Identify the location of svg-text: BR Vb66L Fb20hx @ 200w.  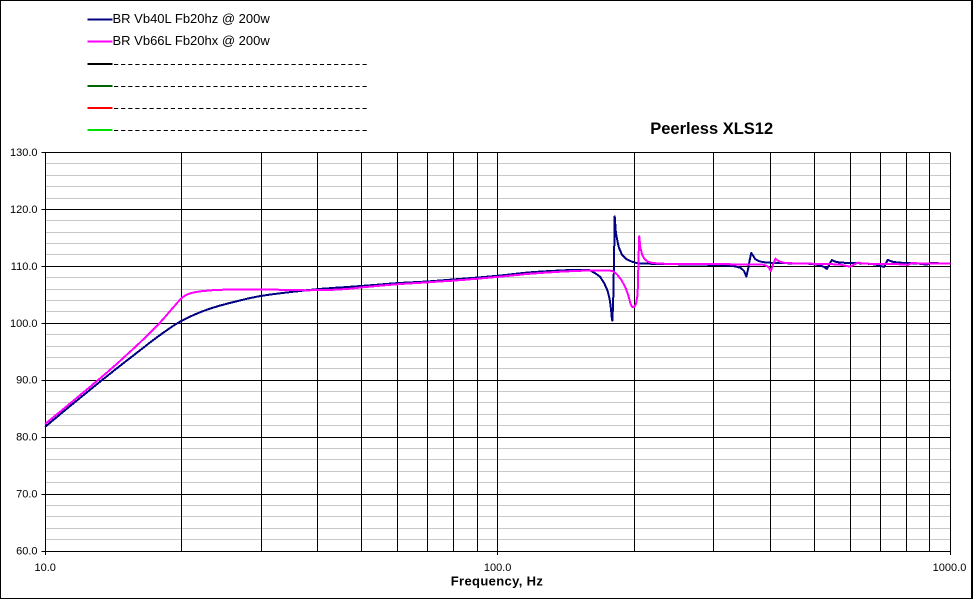
(192, 40).